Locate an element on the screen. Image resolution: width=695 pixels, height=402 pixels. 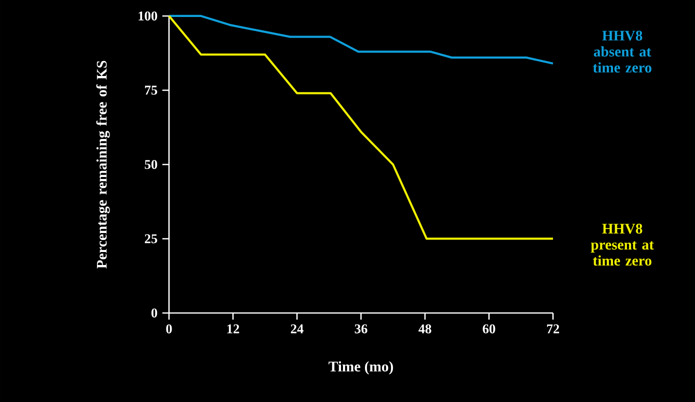
x-tick-label: 60 is located at coordinates (489, 329).